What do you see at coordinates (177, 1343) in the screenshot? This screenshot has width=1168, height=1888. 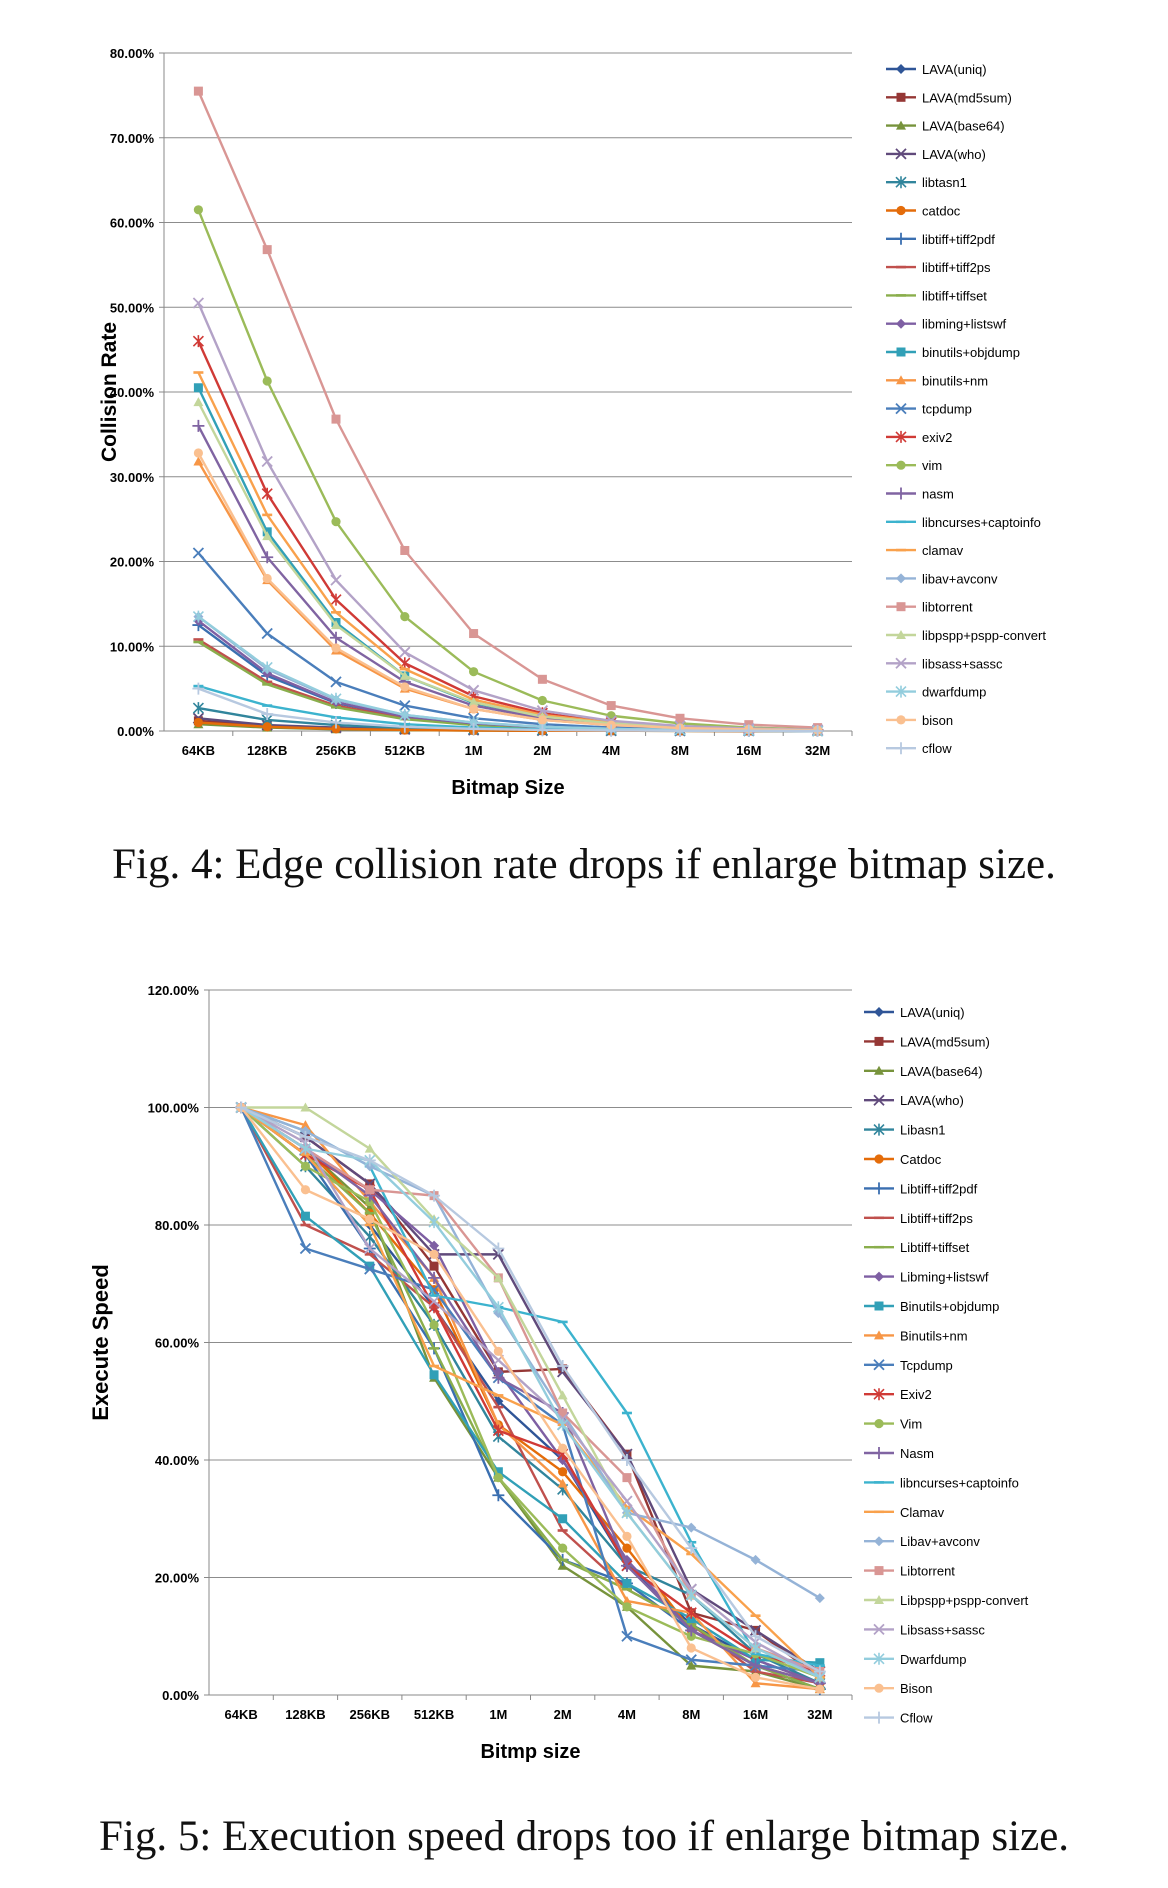 I see `y-tick-label: 60.00%` at bounding box center [177, 1343].